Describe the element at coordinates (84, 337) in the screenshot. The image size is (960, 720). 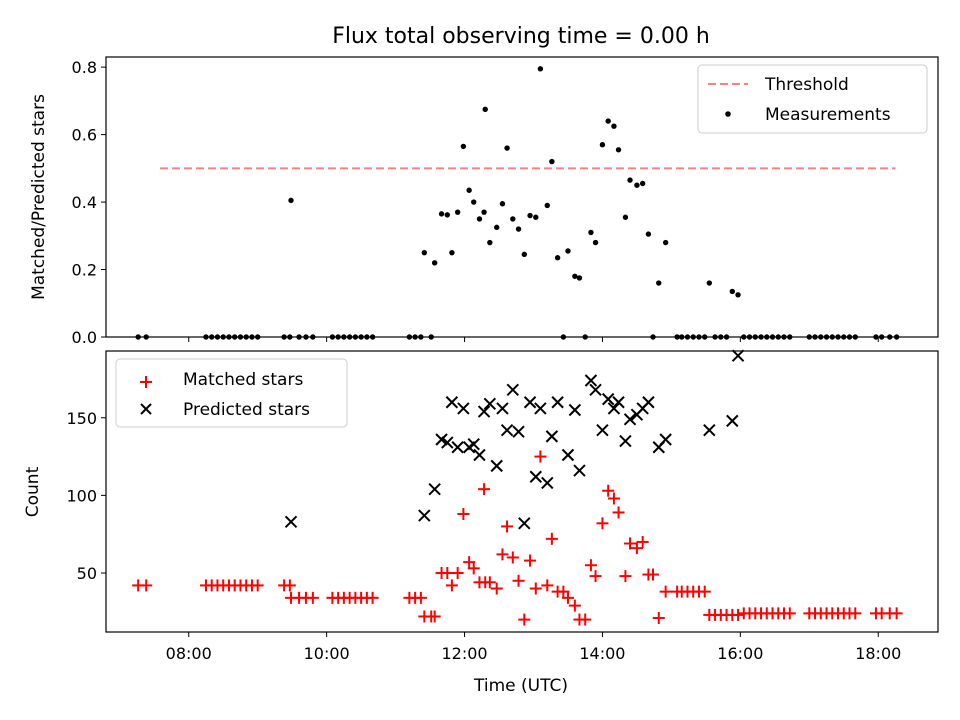
I see `top-y-tick-label: 0.0` at that location.